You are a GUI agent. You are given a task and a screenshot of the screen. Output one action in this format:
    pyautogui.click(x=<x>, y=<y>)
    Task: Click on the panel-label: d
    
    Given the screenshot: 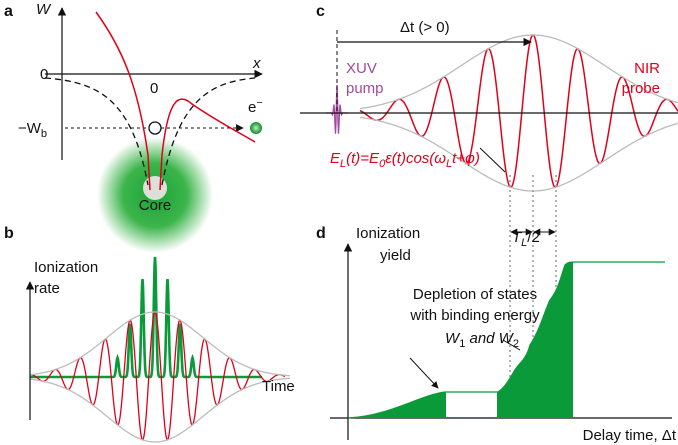 What is the action you would take?
    pyautogui.click(x=321, y=233)
    